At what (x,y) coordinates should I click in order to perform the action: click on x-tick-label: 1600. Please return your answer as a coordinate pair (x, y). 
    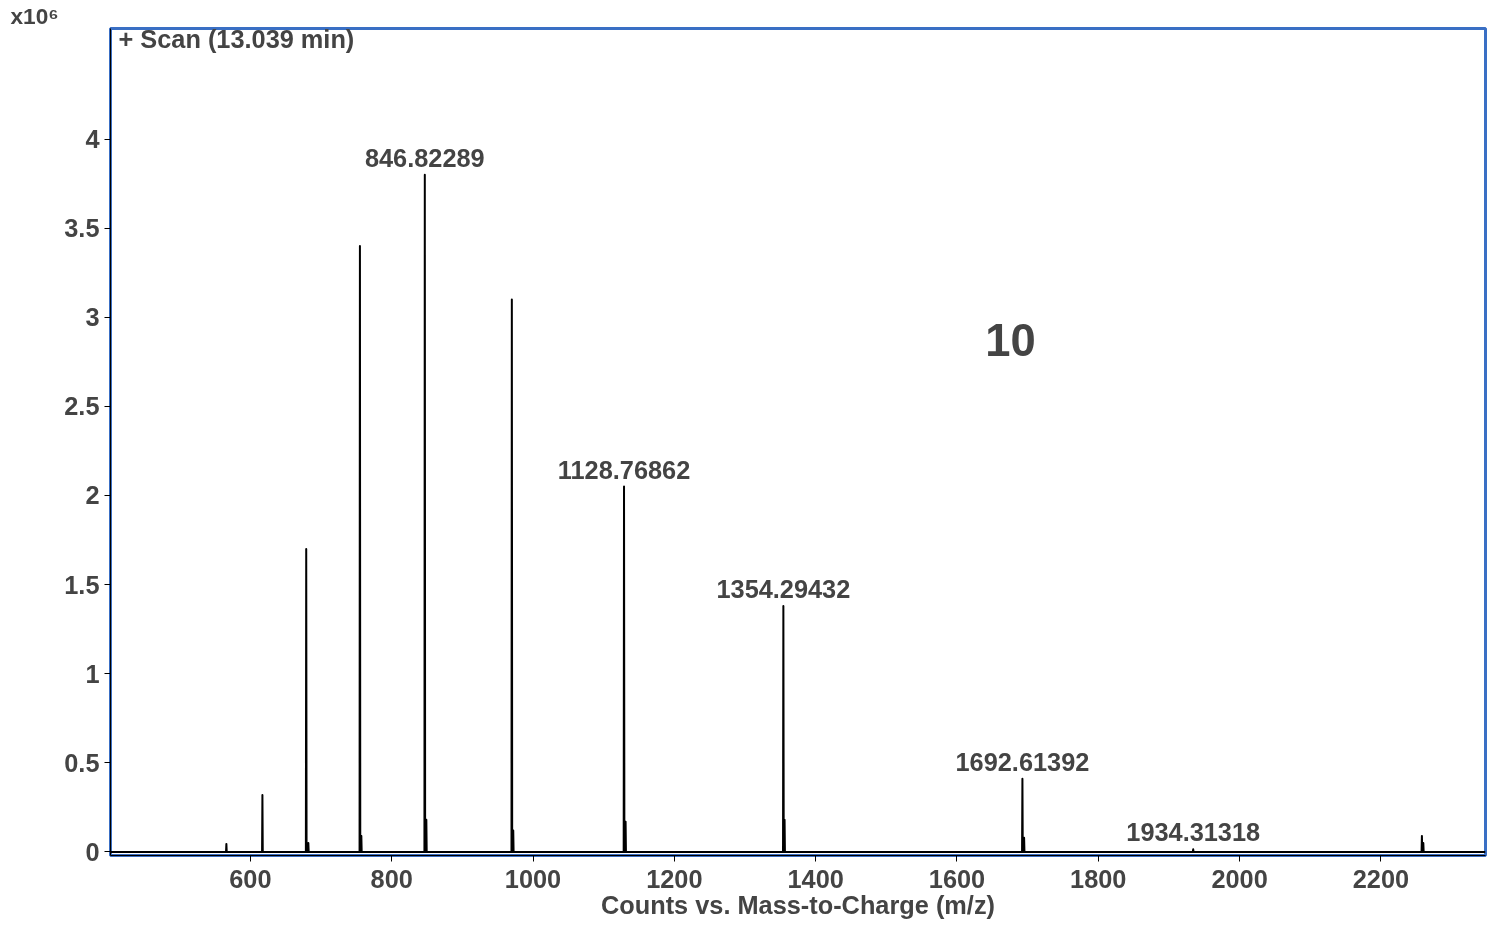
    Looking at the image, I should click on (957, 878).